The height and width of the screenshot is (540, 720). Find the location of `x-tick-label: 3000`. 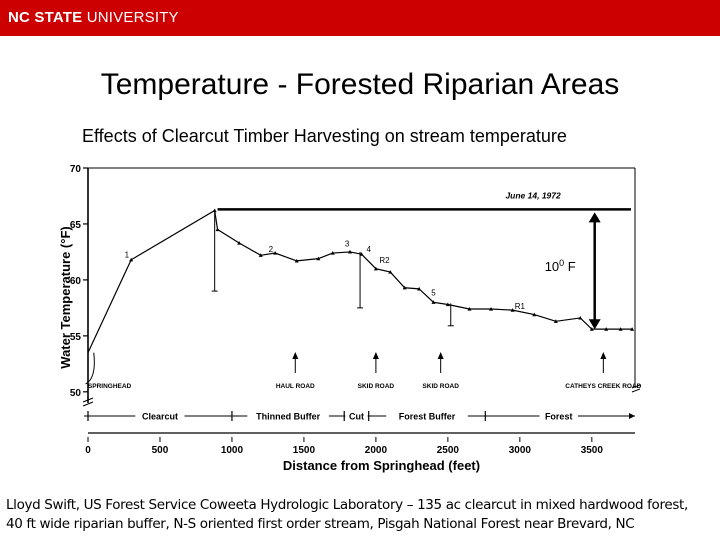

x-tick-label: 3000 is located at coordinates (520, 450).